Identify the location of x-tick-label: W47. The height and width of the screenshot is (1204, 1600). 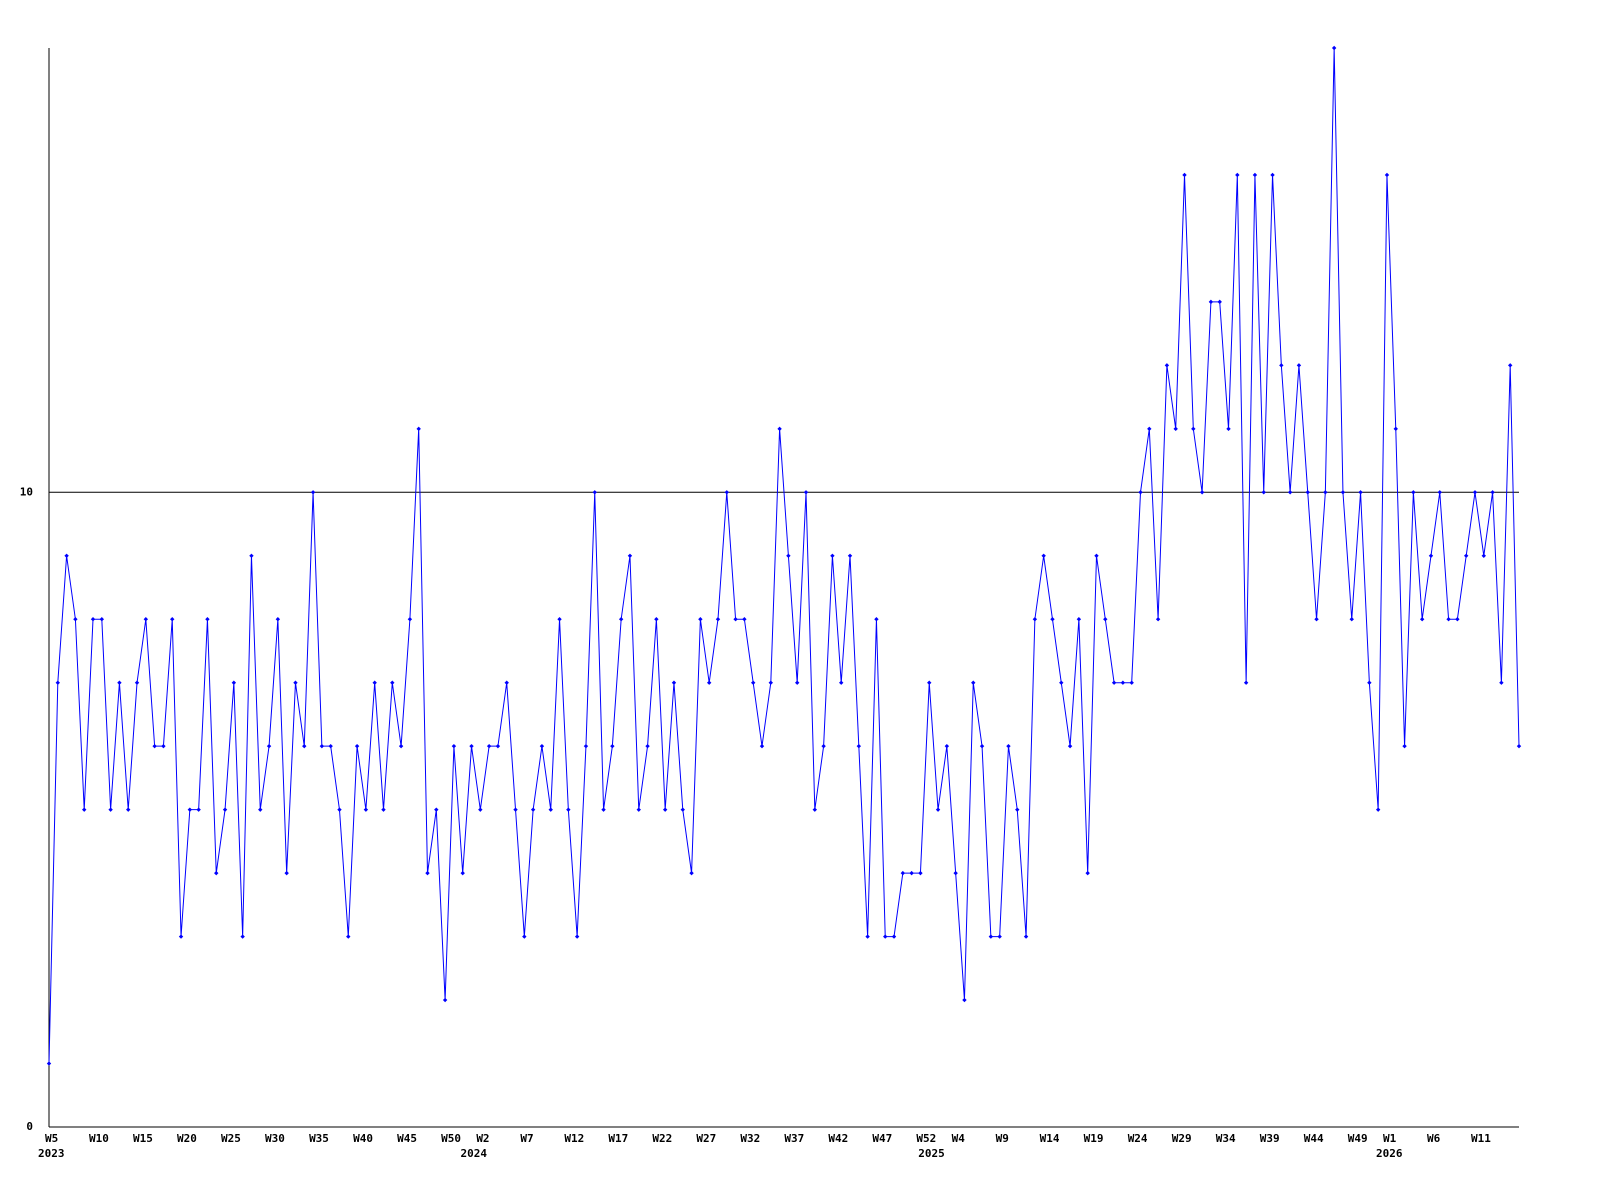
(882, 1138).